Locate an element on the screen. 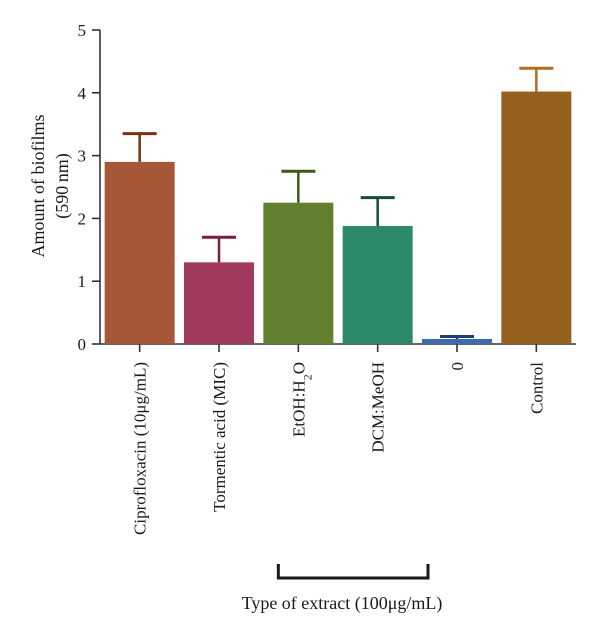 The height and width of the screenshot is (634, 600). y-ticks: 0 1 2 3 4 5 is located at coordinates (89, 187).